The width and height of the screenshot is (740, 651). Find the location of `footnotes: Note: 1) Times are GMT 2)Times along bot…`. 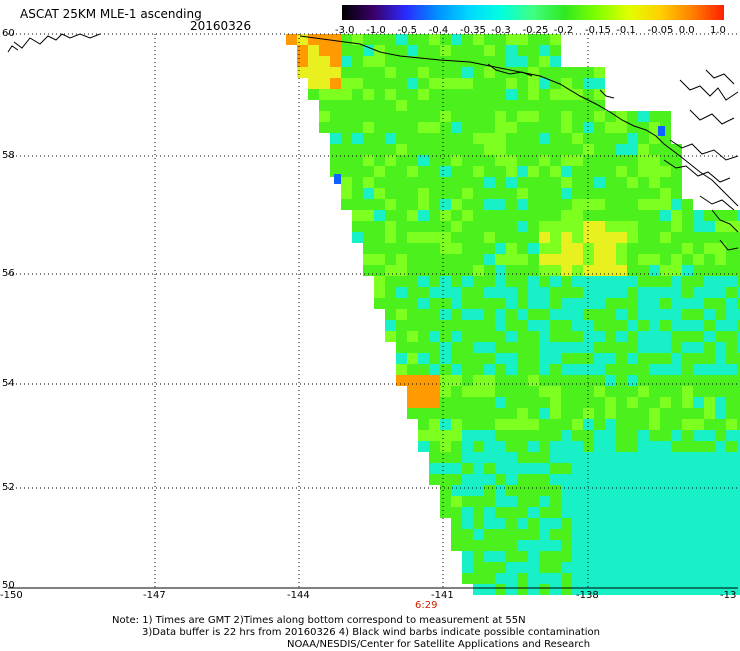

footnotes: Note: 1) Times are GMT 2)Times along bot… is located at coordinates (356, 633).